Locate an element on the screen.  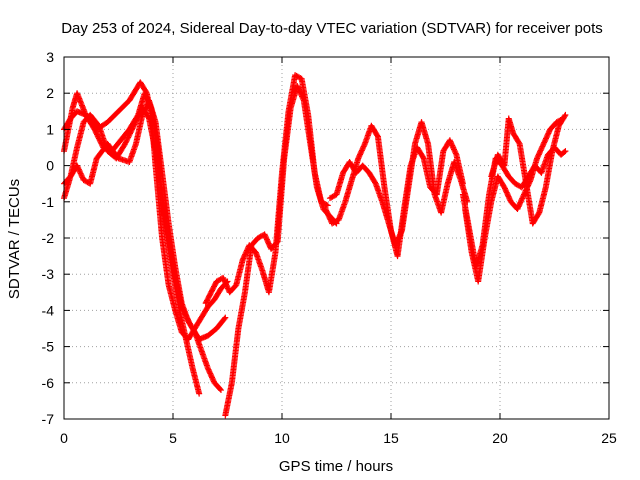
y-tick-label: -6 is located at coordinates (48, 383).